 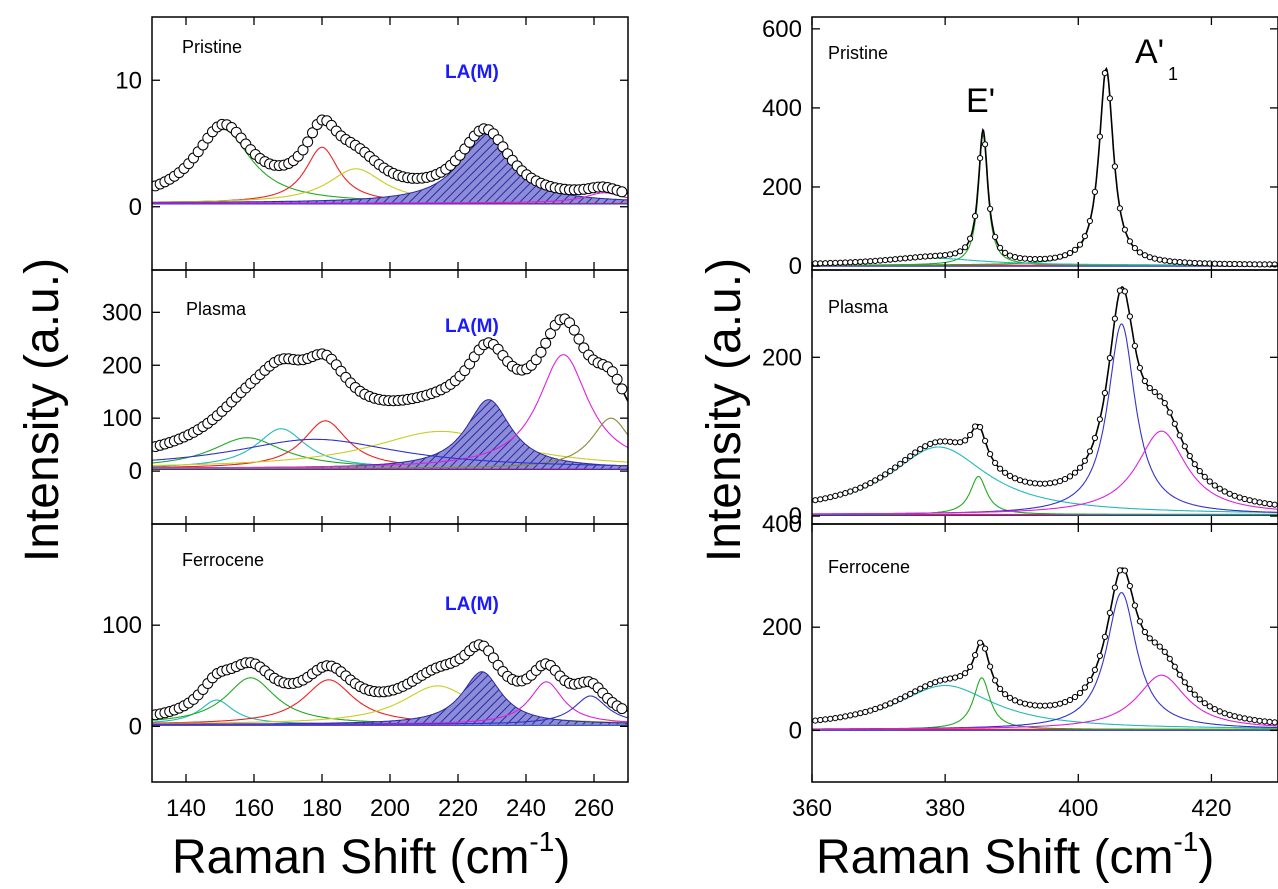 I want to click on x-tick-label: 200, so click(x=390, y=808).